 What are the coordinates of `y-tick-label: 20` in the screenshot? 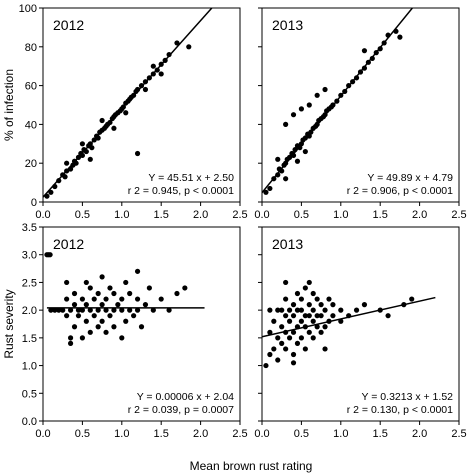 It's located at (31, 164).